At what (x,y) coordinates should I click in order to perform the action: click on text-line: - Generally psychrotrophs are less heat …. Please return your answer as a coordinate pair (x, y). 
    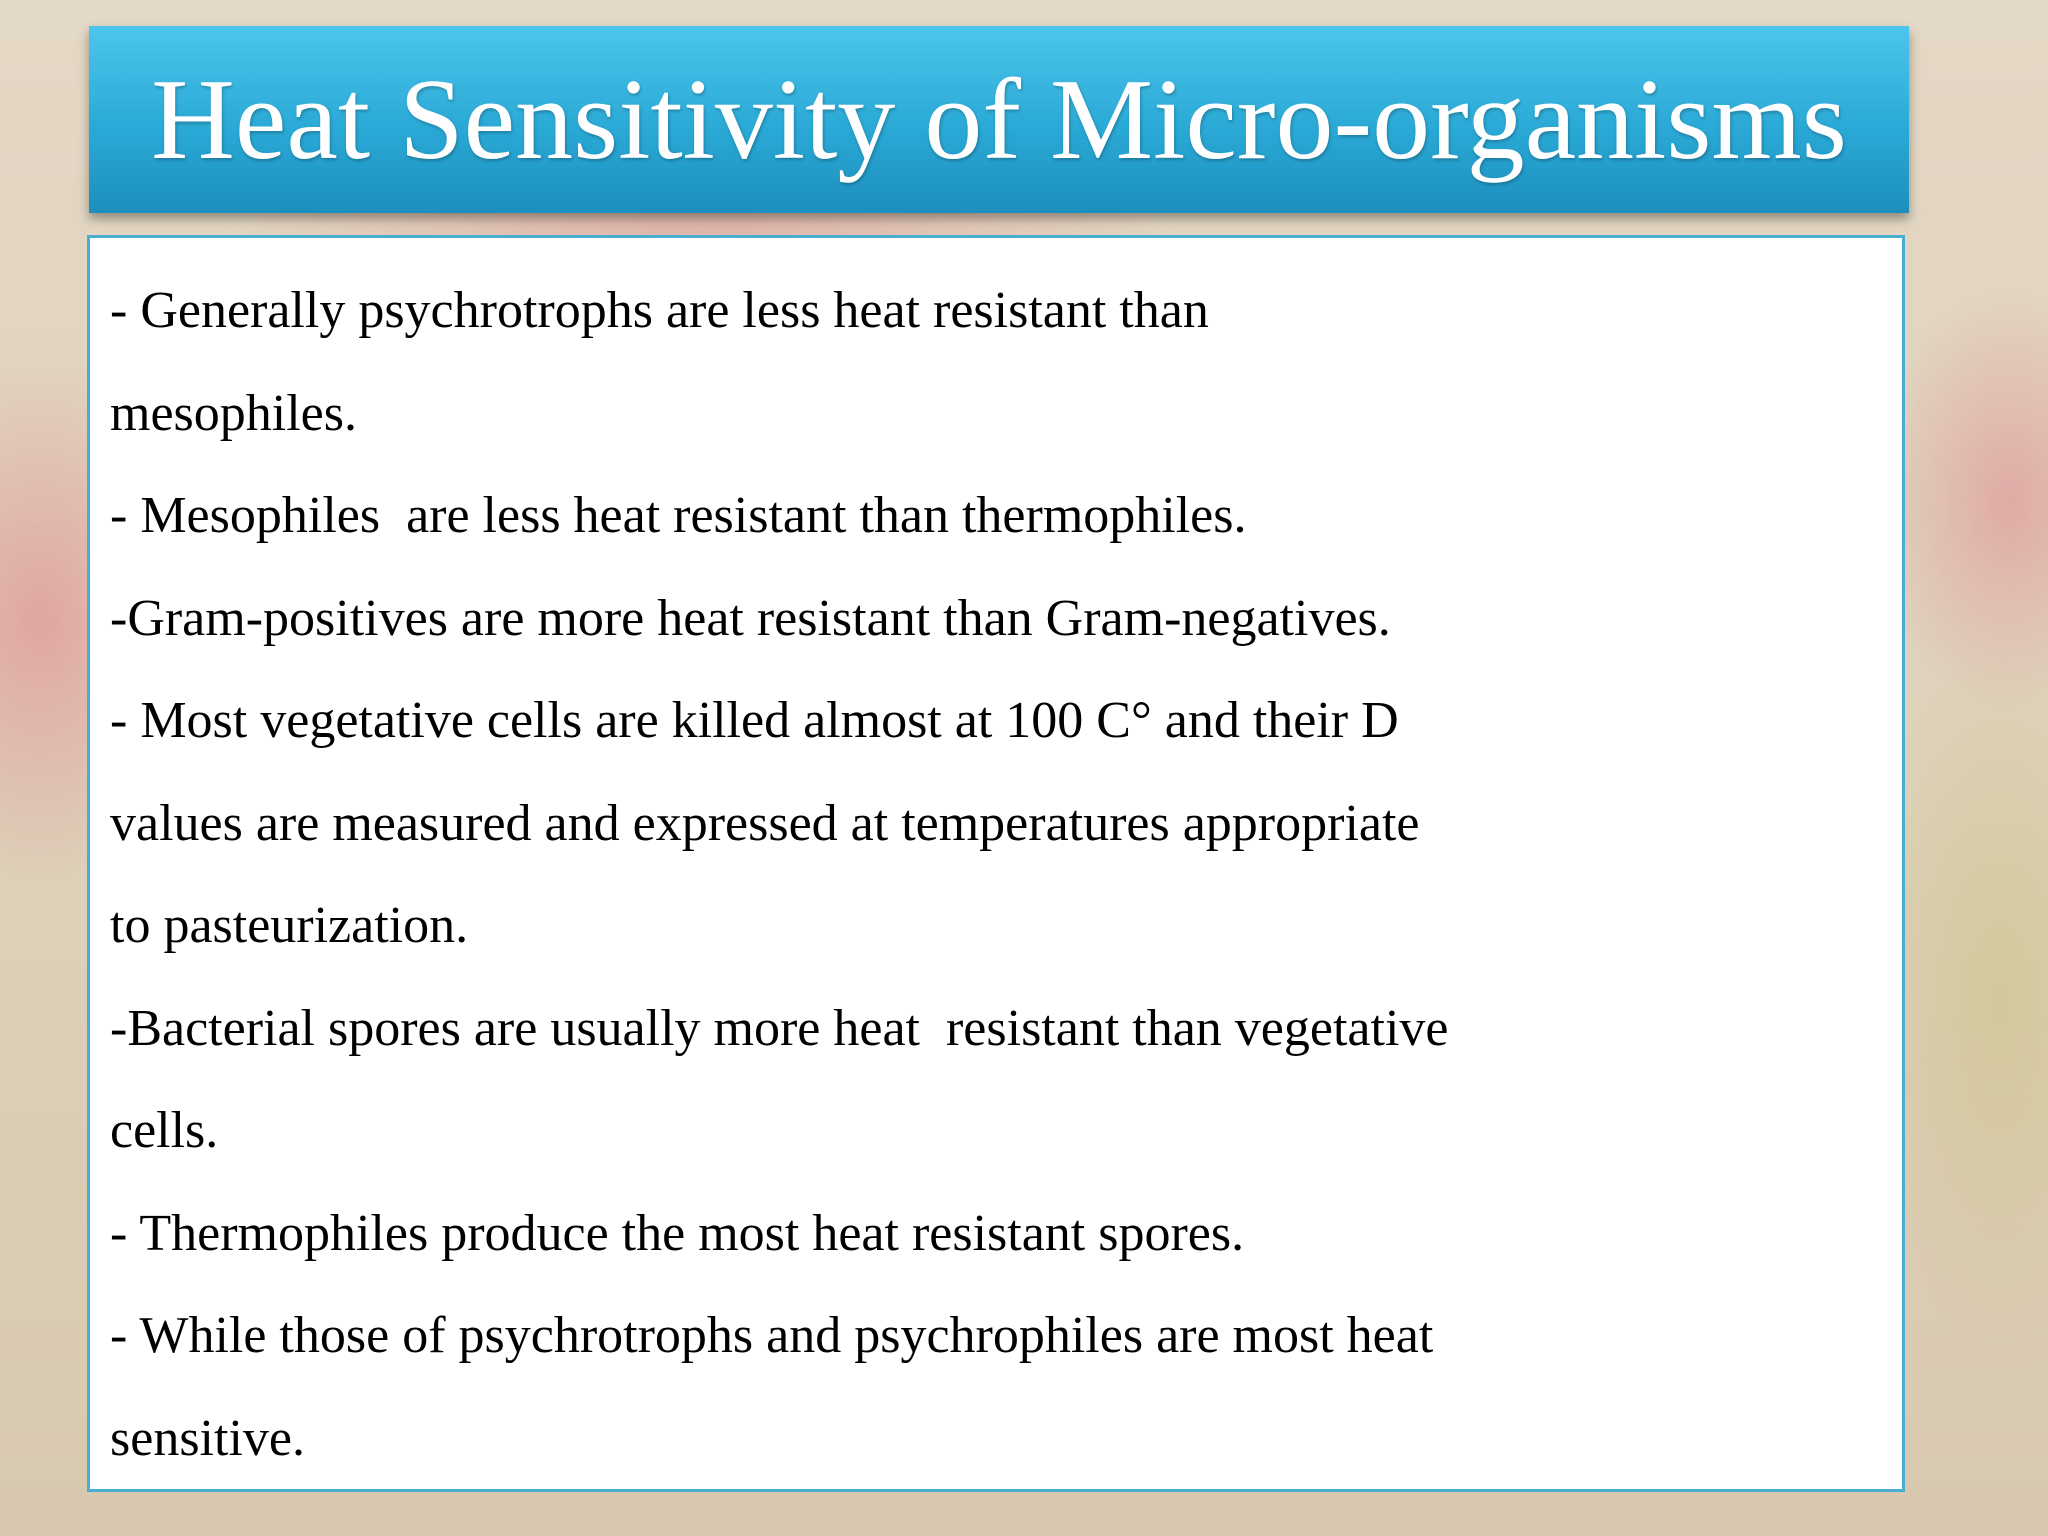
    Looking at the image, I should click on (659, 310).